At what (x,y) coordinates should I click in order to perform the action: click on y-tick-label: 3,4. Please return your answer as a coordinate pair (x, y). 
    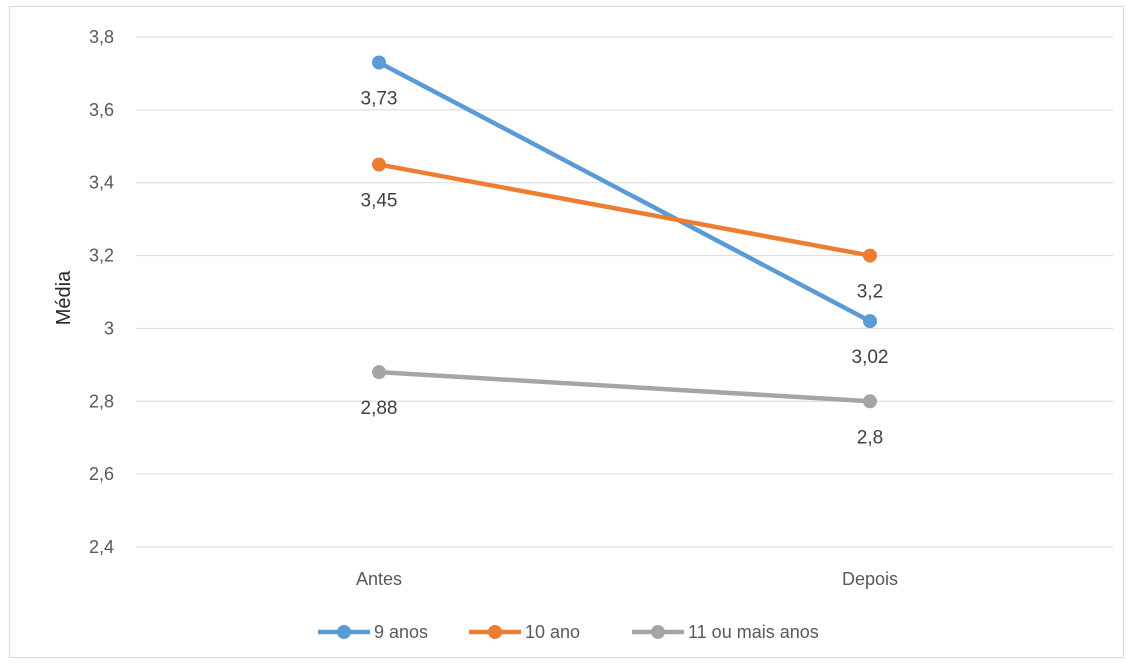
    Looking at the image, I should click on (101, 183).